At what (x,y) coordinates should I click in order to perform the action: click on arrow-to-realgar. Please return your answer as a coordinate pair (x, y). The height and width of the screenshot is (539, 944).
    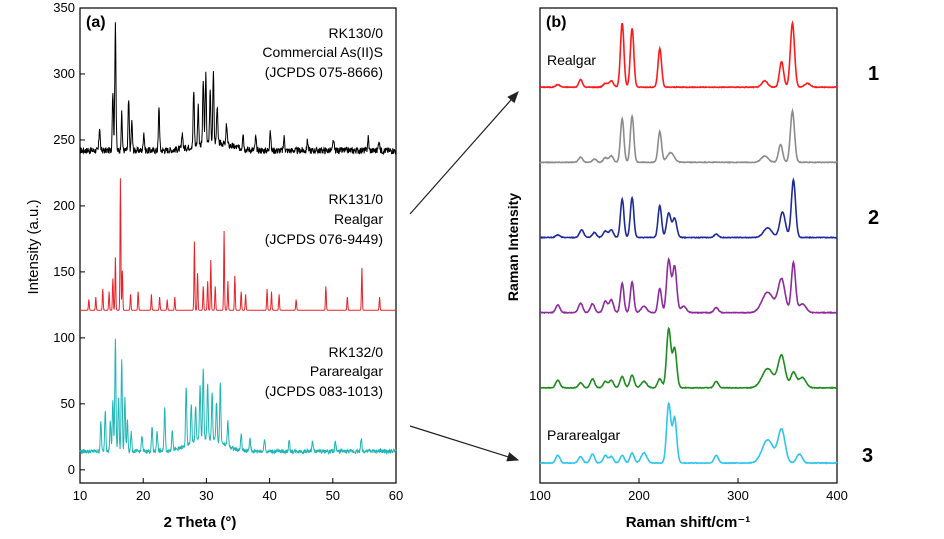
    Looking at the image, I should click on (464, 153).